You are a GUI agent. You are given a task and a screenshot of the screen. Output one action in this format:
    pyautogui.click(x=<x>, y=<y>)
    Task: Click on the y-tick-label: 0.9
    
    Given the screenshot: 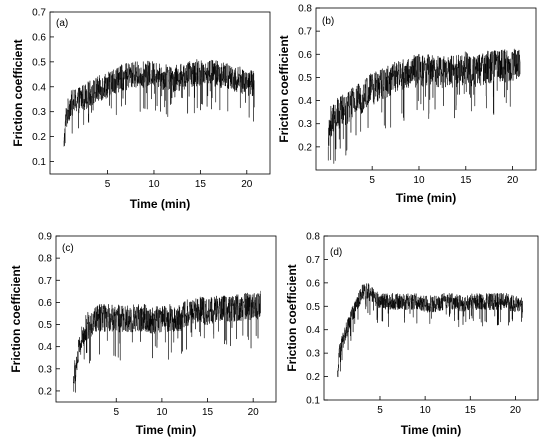 What is the action you would take?
    pyautogui.click(x=45, y=237)
    